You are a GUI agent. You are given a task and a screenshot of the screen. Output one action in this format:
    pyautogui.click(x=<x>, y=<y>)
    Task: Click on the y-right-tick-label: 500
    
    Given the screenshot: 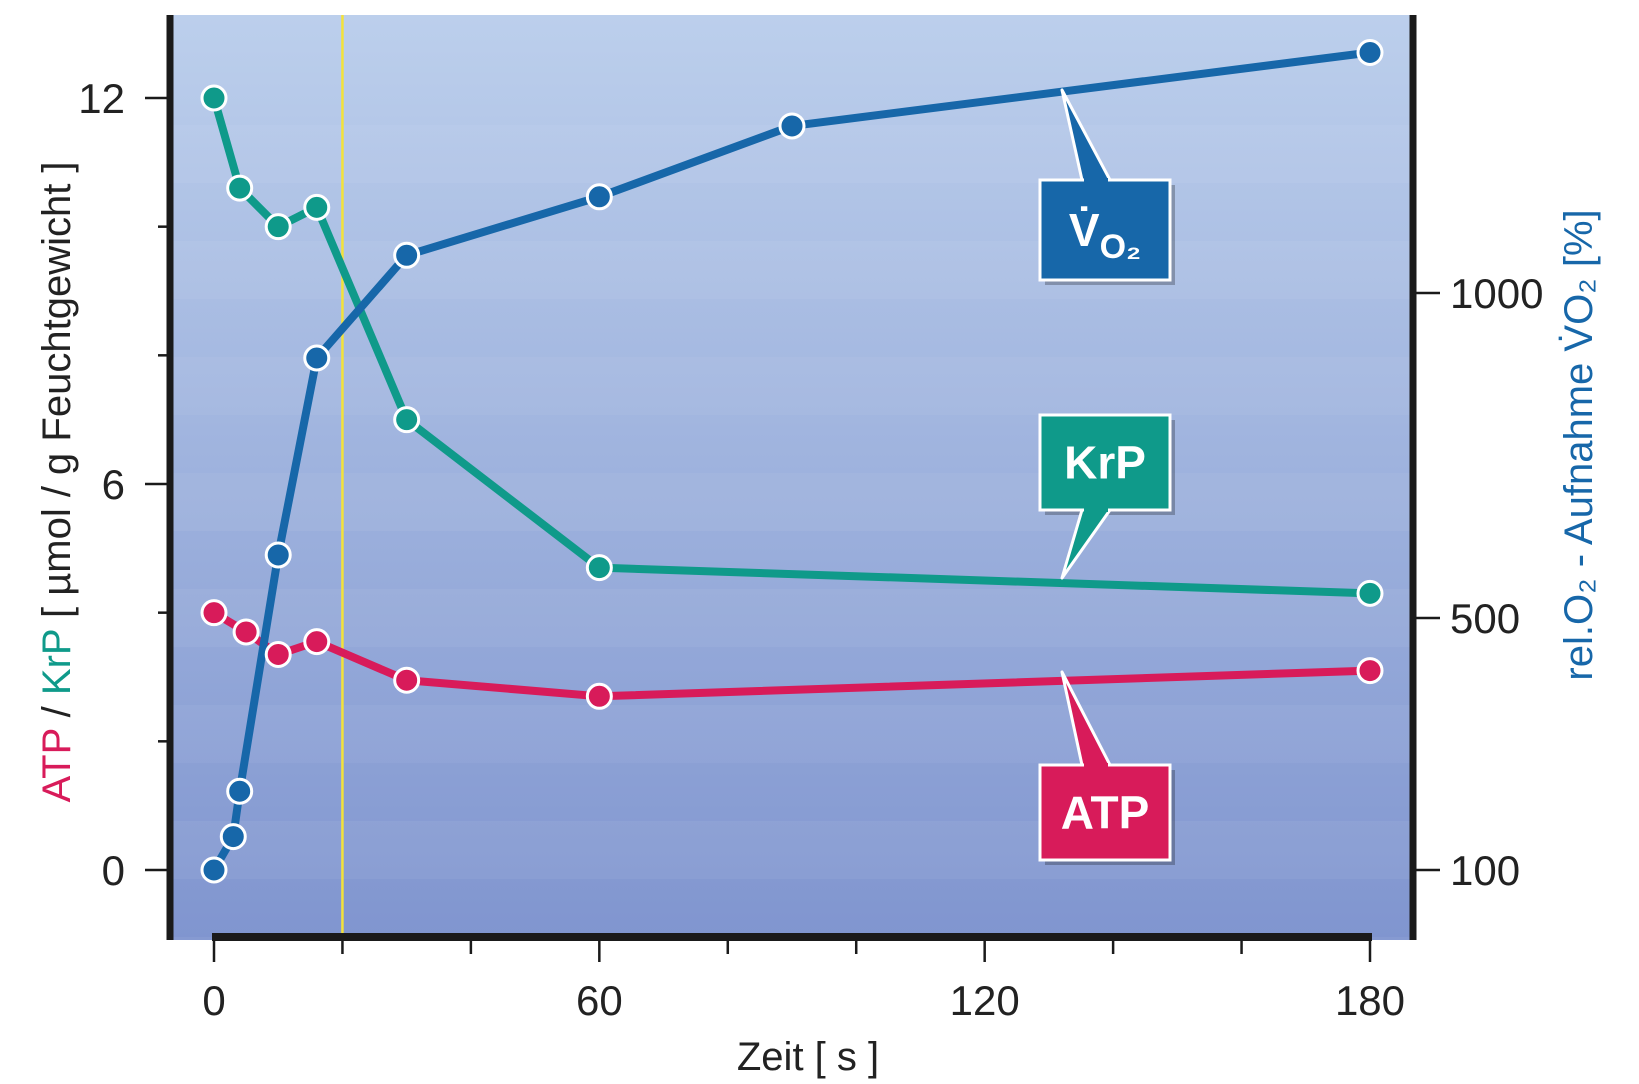 What is the action you would take?
    pyautogui.click(x=1485, y=618)
    